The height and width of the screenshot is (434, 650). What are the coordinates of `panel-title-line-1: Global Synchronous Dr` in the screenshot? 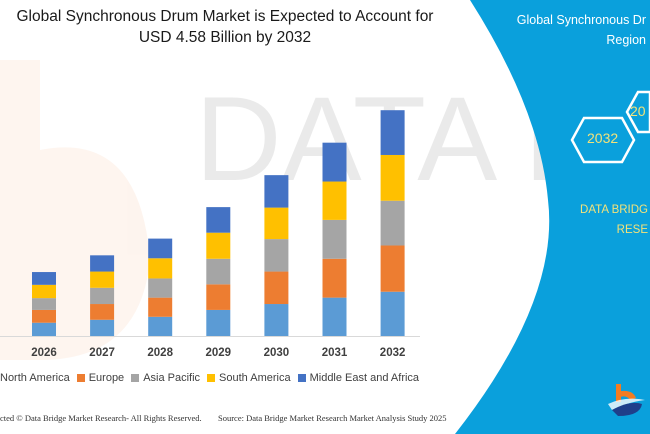 It's located at (581, 20).